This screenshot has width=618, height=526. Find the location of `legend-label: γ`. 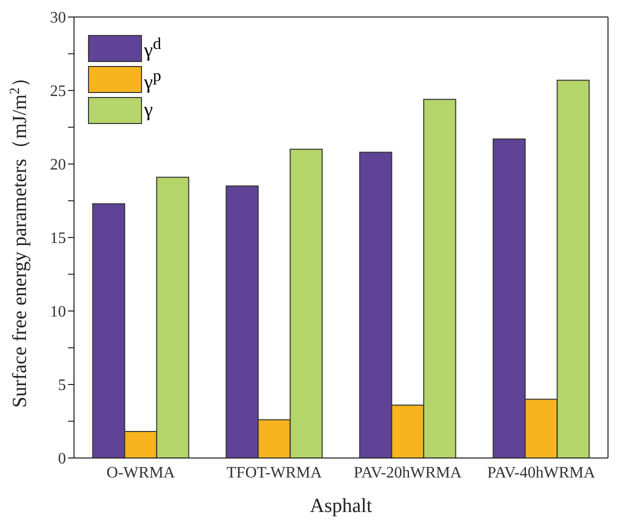

legend-label: γ is located at coordinates (148, 110).